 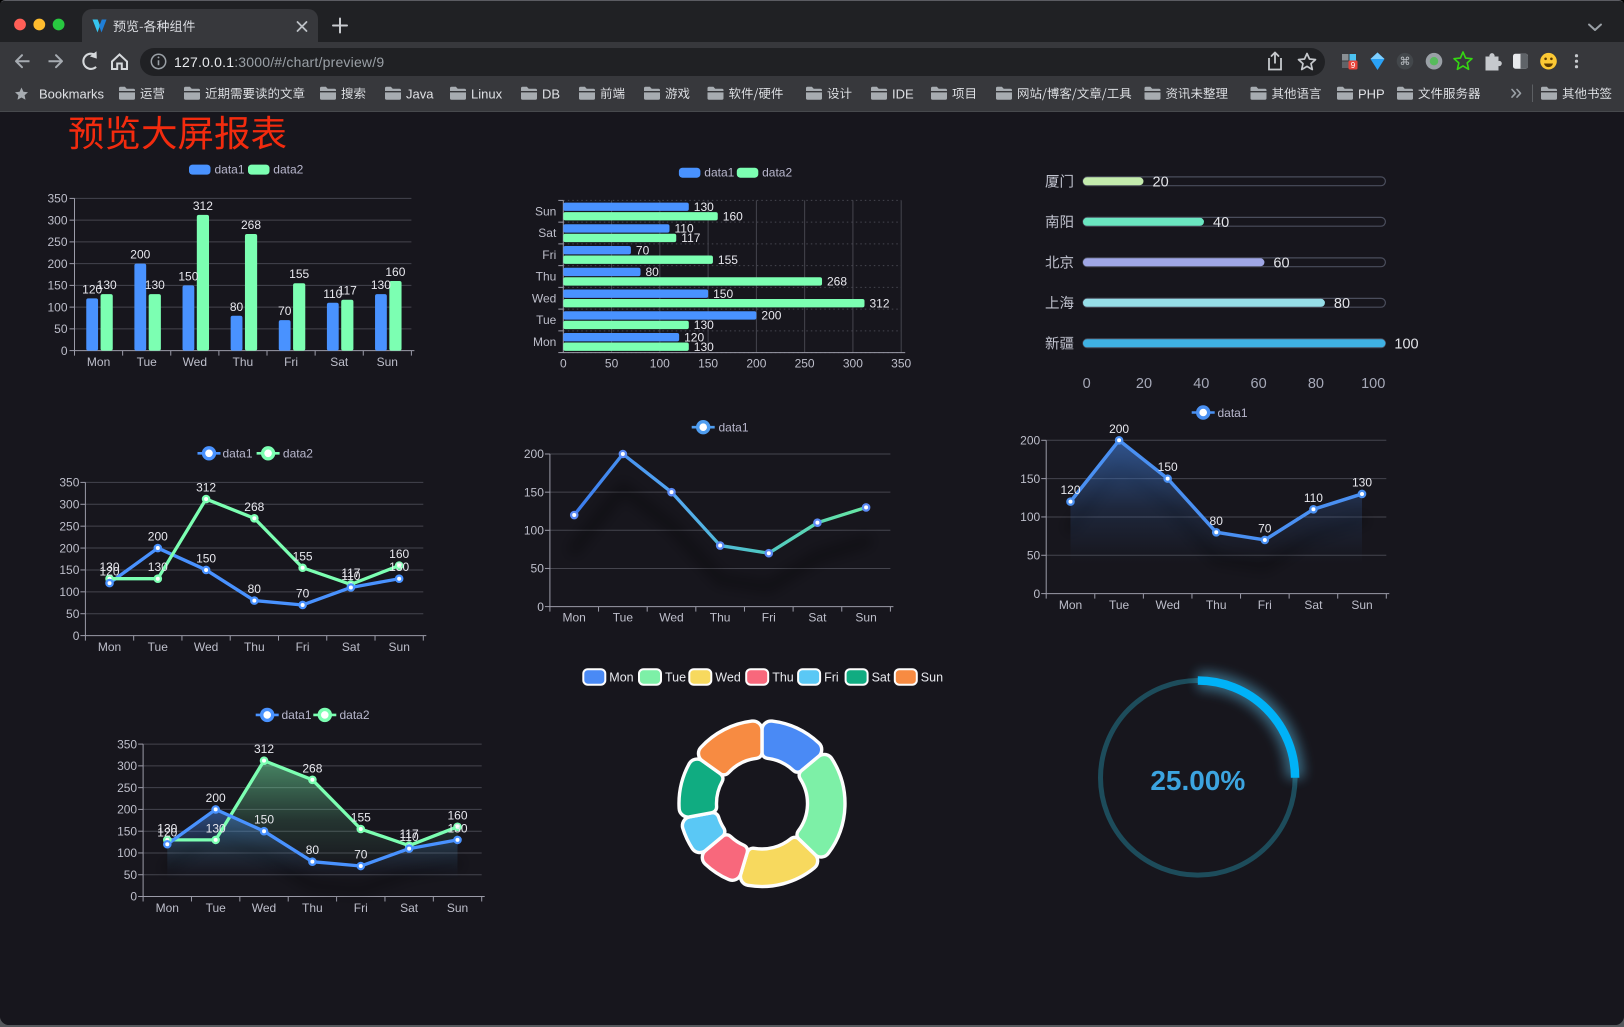 I want to click on svg-text: 60, so click(x=1259, y=384).